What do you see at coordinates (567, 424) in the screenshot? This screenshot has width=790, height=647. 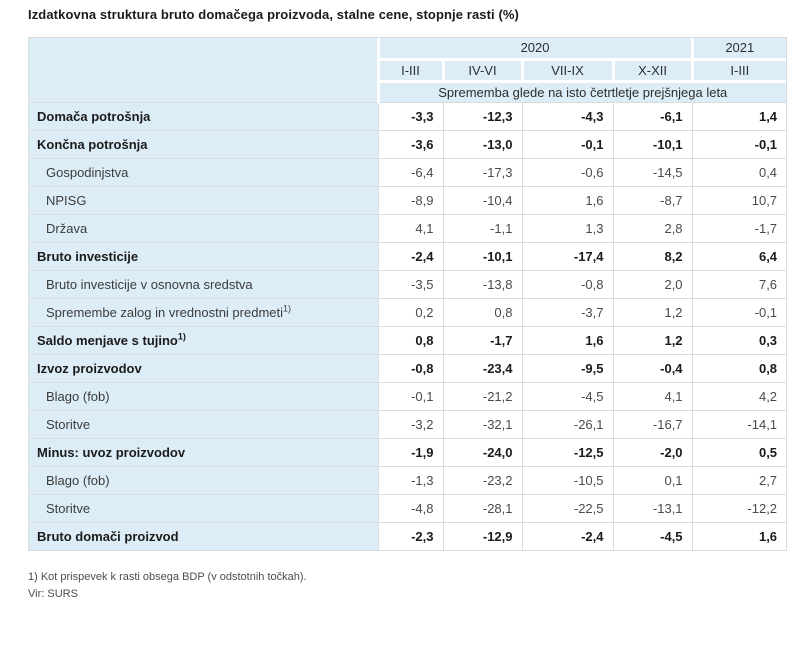 I see `value-cell: -26,1` at bounding box center [567, 424].